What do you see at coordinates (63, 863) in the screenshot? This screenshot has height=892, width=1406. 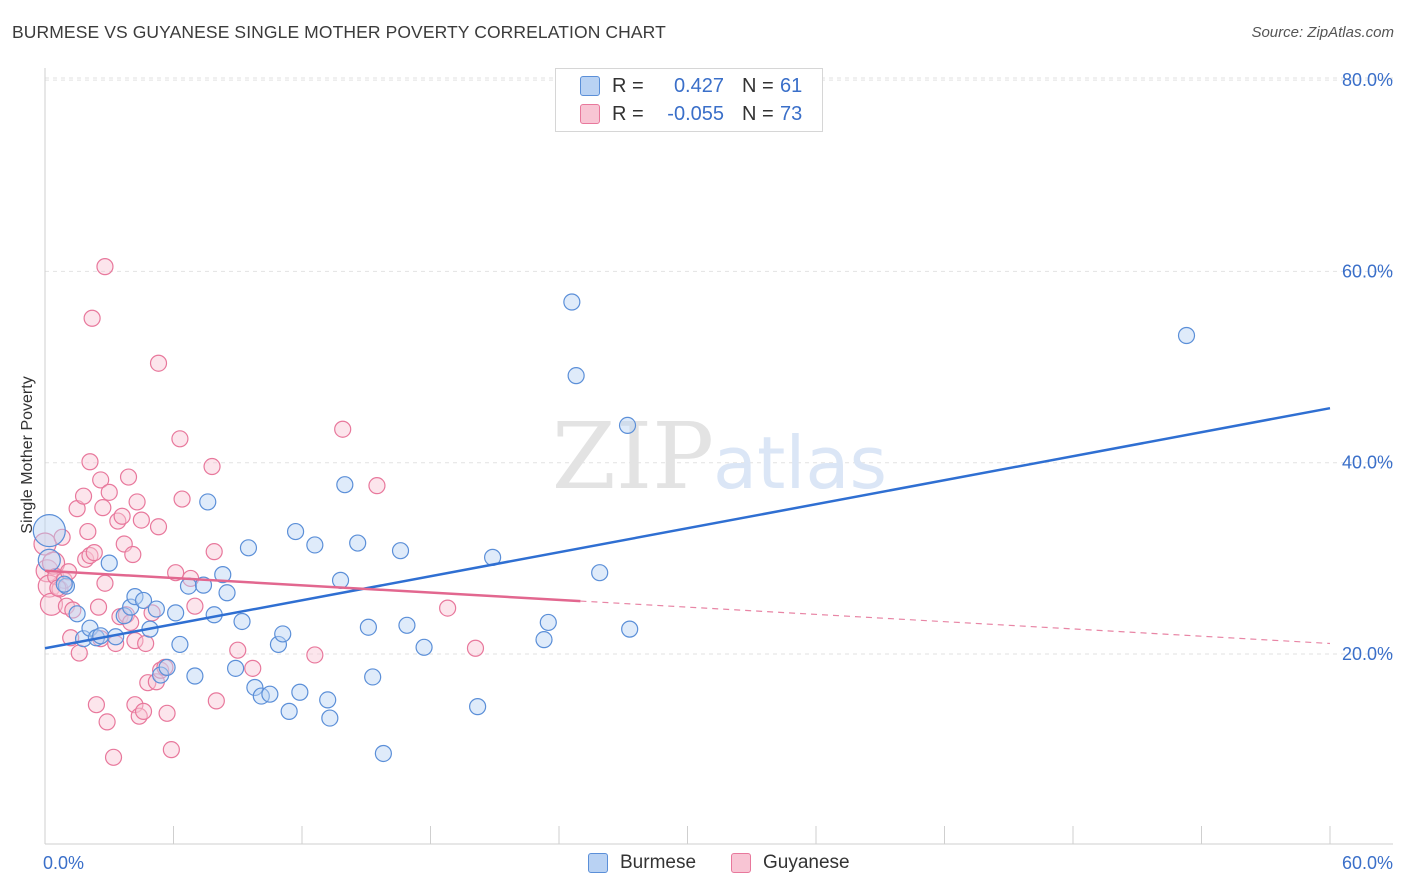 I see `x-tick-label: 0.0%` at bounding box center [63, 863].